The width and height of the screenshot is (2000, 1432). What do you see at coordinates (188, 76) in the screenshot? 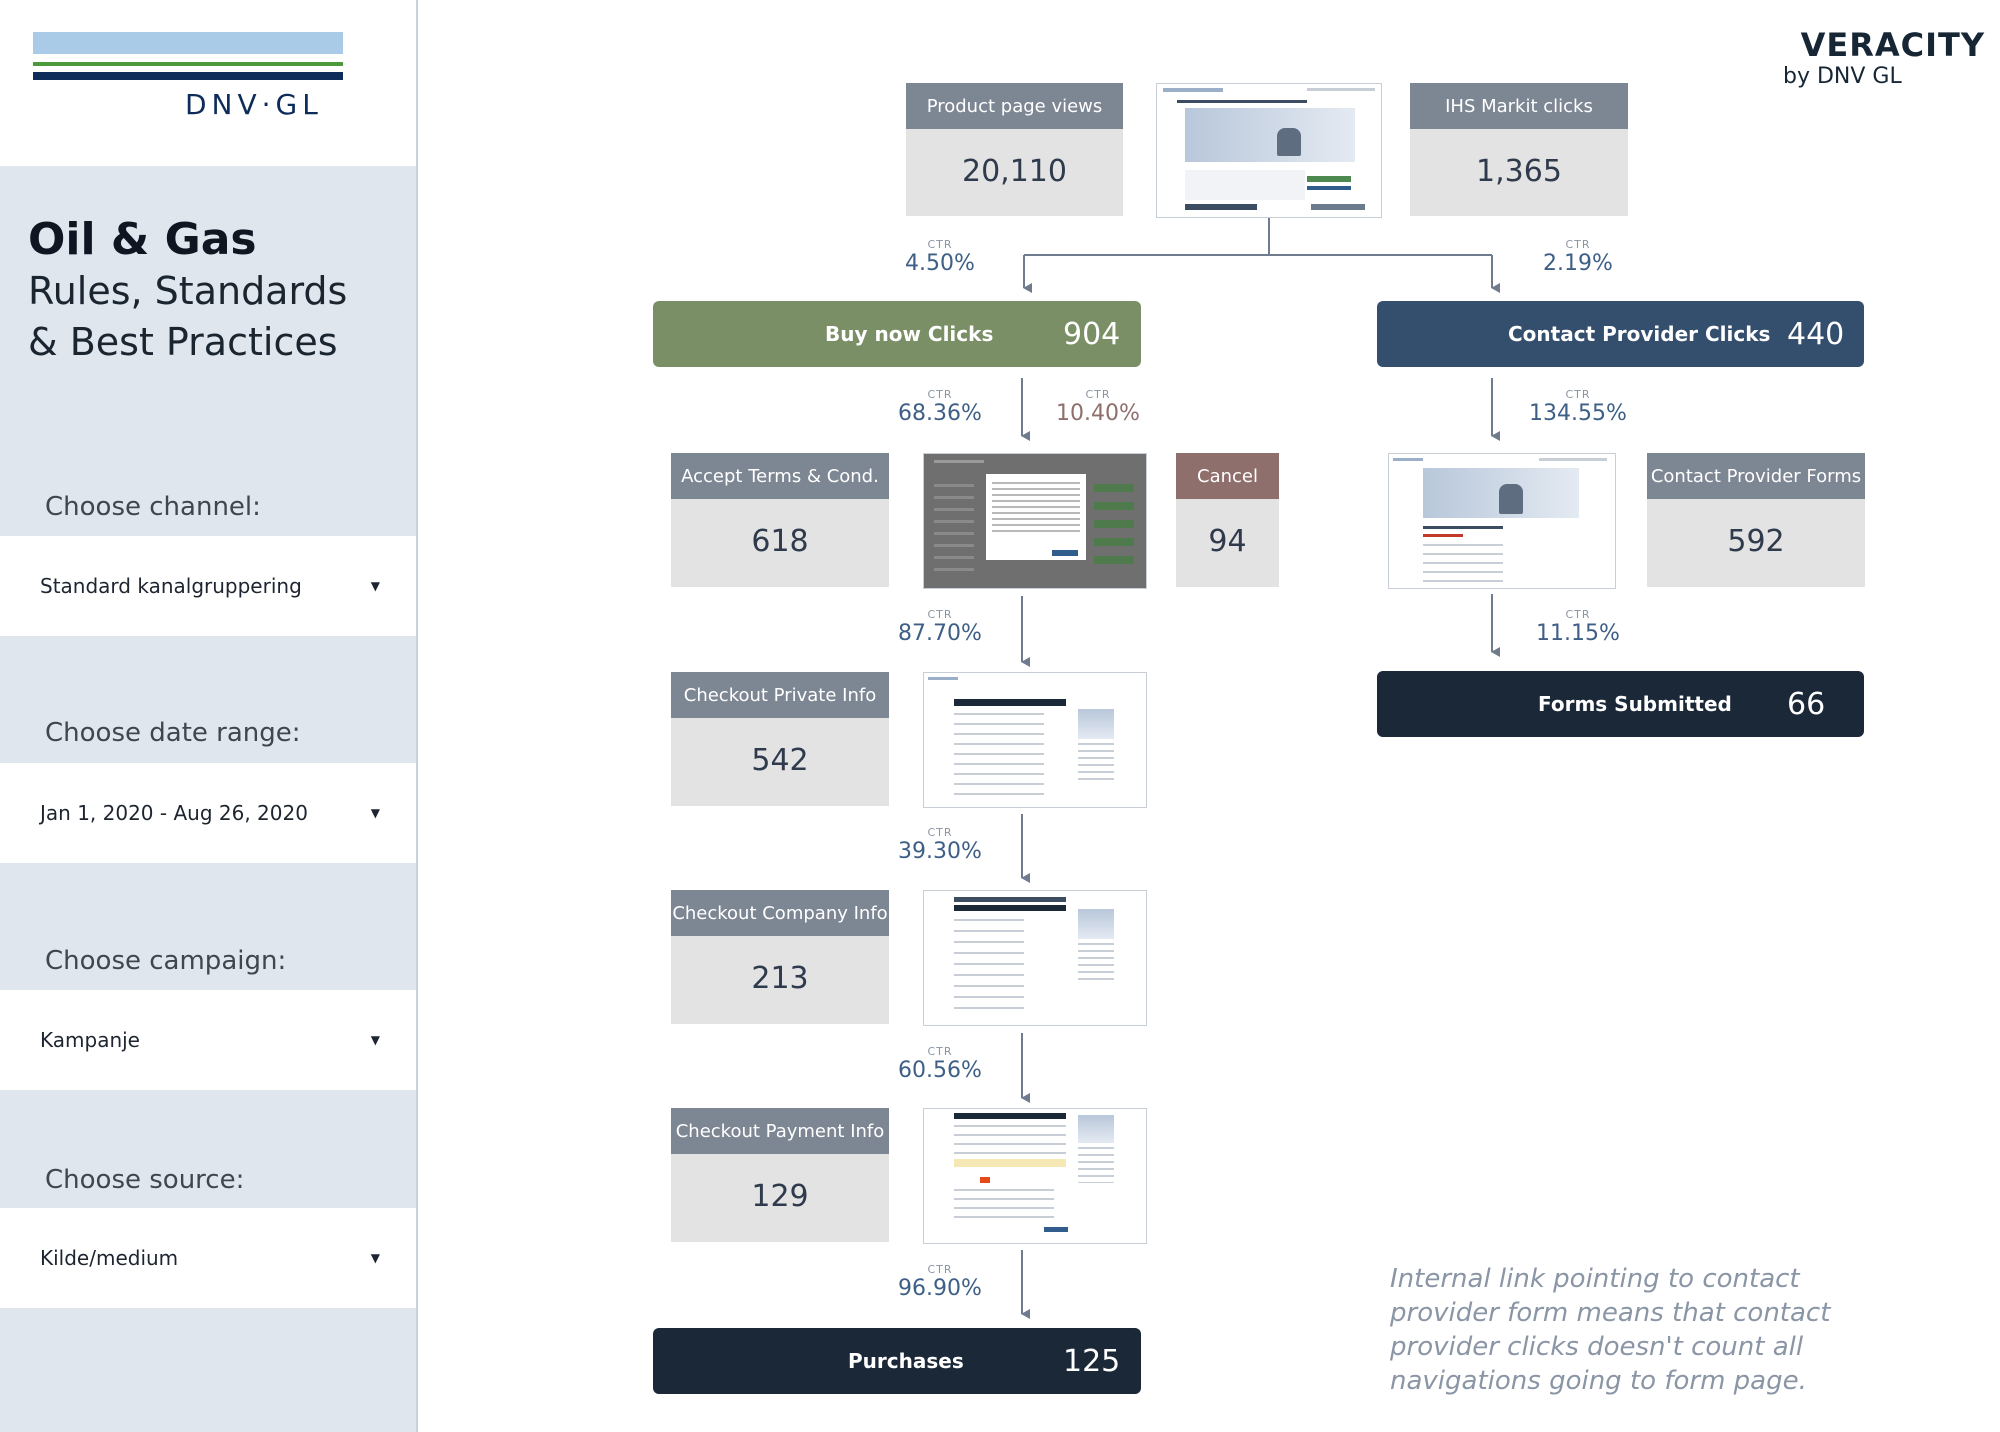
I see `logo-band-navy` at bounding box center [188, 76].